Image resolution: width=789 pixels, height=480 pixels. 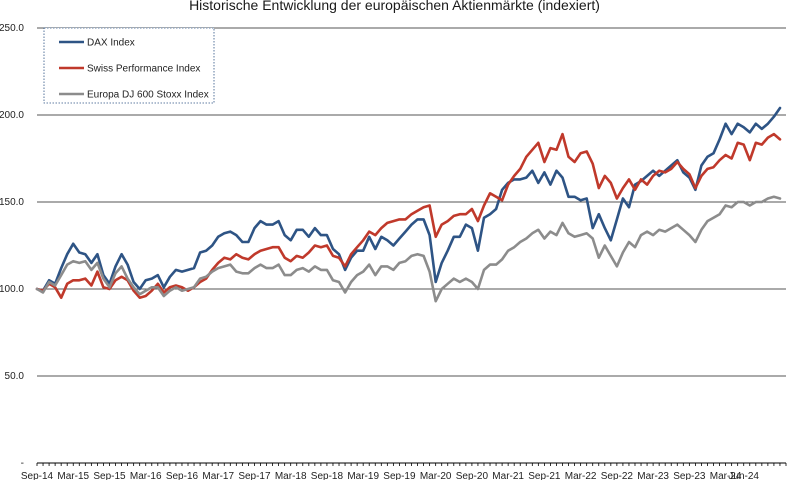 I want to click on y-tick-label: 200.0, so click(x=12, y=115).